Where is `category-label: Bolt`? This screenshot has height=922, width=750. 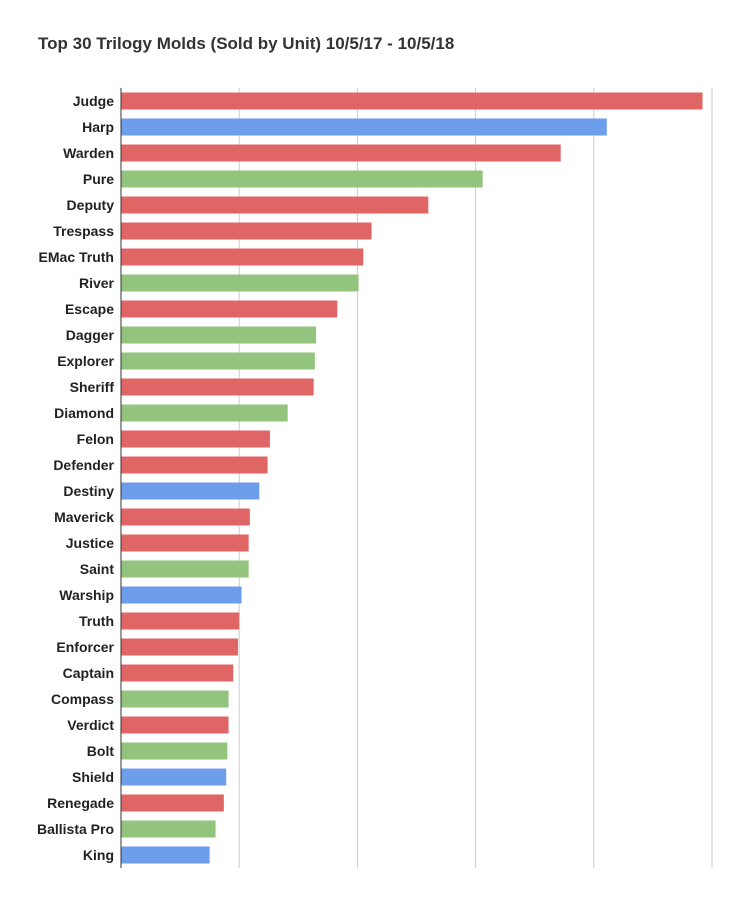
category-label: Bolt is located at coordinates (101, 751).